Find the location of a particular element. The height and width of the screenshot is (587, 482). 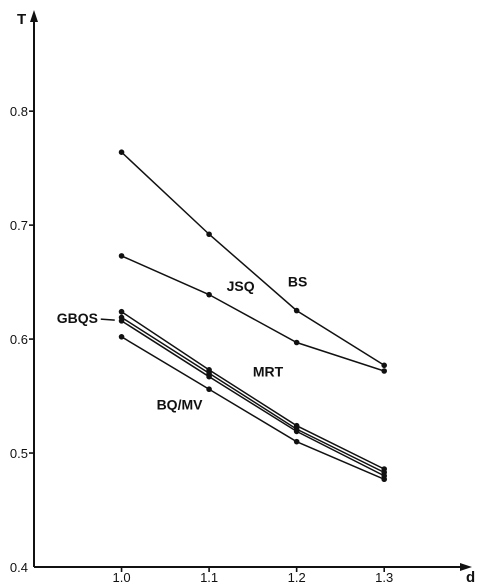

gbqs-pointer is located at coordinates (107, 319).